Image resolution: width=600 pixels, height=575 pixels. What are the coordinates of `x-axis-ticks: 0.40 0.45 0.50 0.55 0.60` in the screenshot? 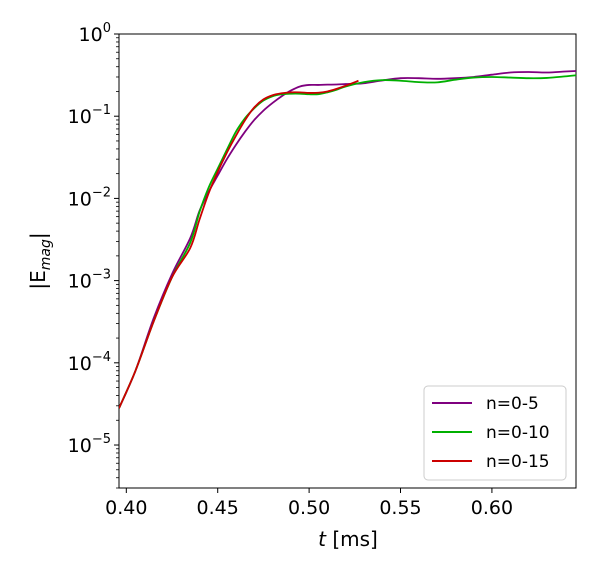 It's located at (309, 503).